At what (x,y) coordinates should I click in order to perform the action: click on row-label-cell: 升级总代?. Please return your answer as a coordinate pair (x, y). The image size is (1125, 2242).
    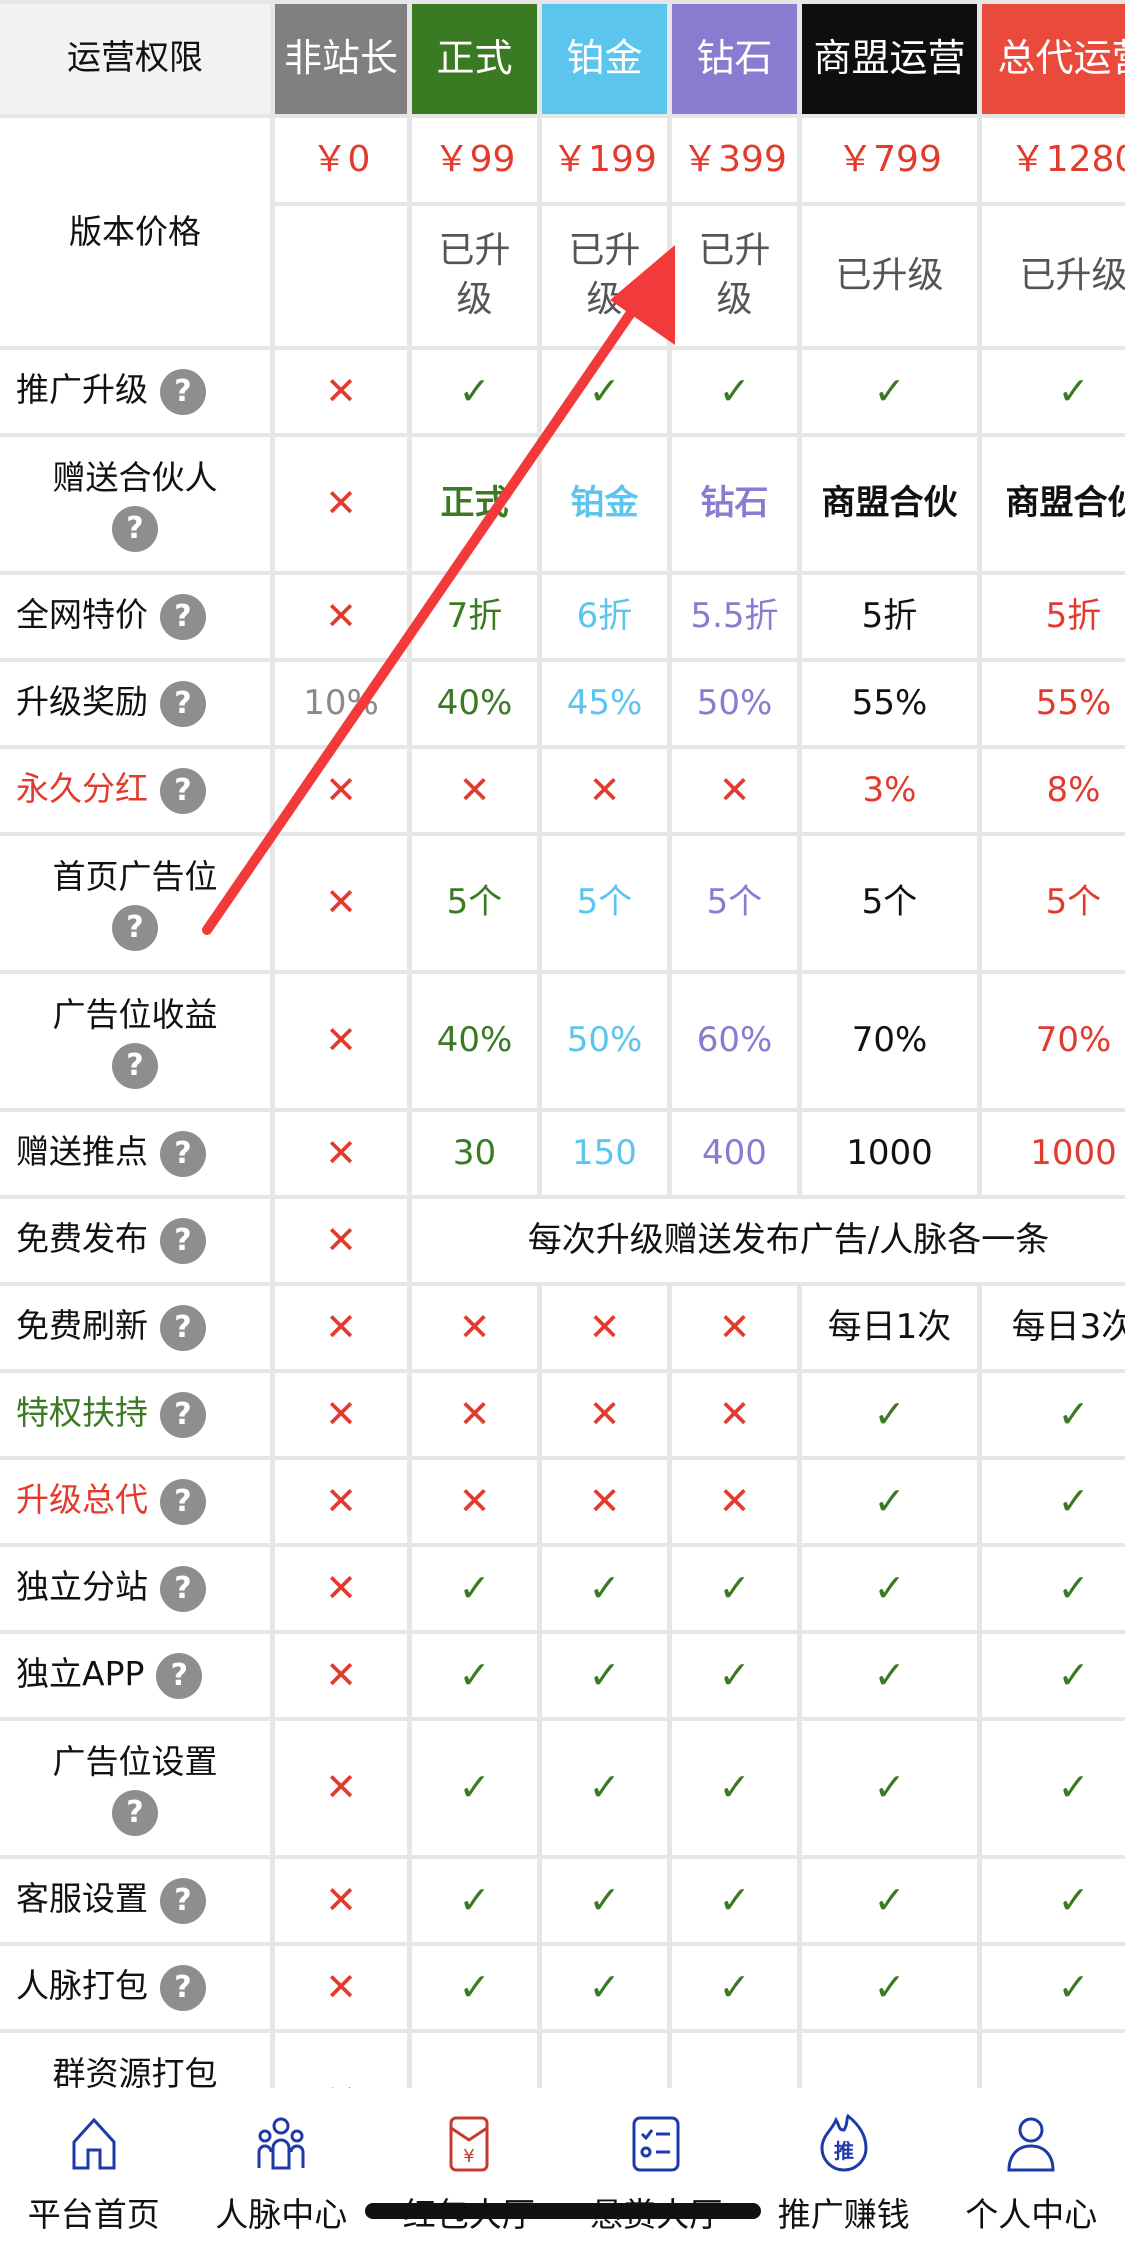
    Looking at the image, I should click on (135, 1501).